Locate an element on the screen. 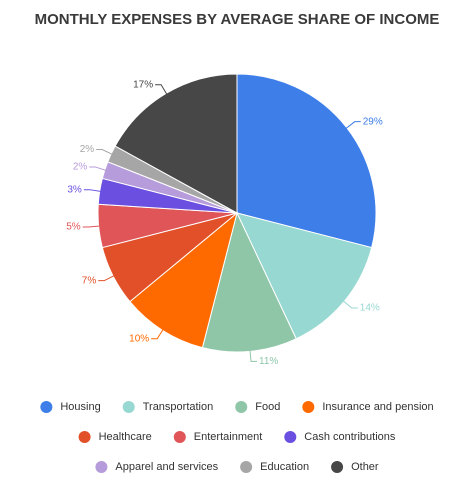 This screenshot has width=474, height=490. legend-label: Insurance and pension is located at coordinates (377, 407).